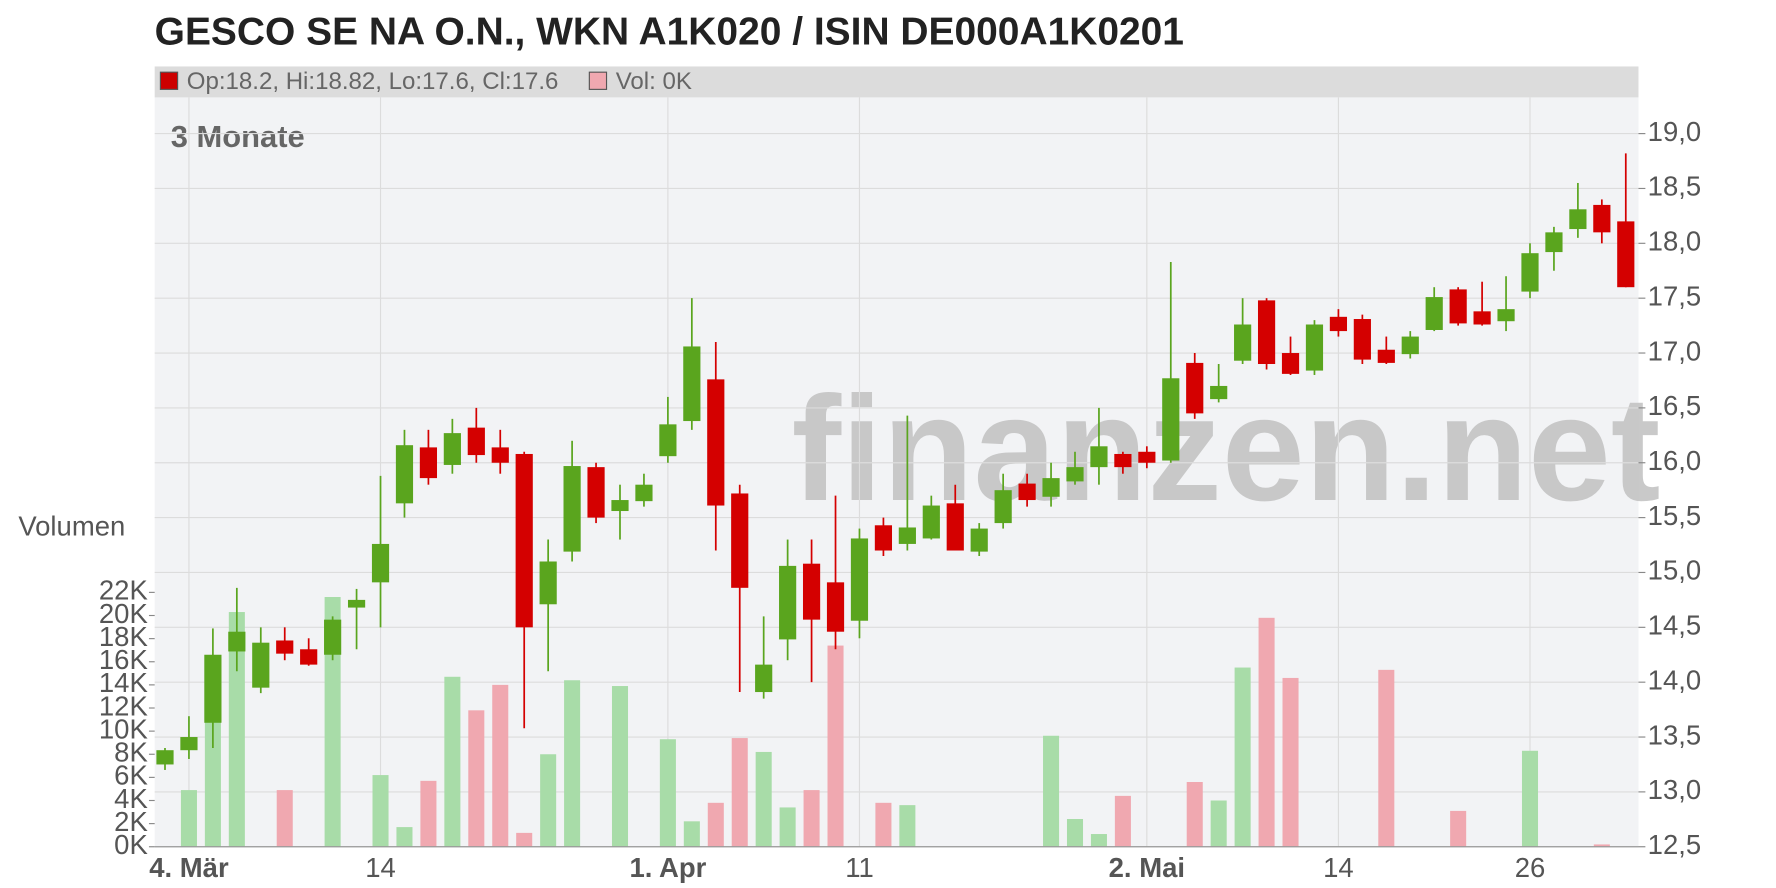 This screenshot has width=1776, height=888. I want to click on volume-tick-label: 2K, so click(131, 821).